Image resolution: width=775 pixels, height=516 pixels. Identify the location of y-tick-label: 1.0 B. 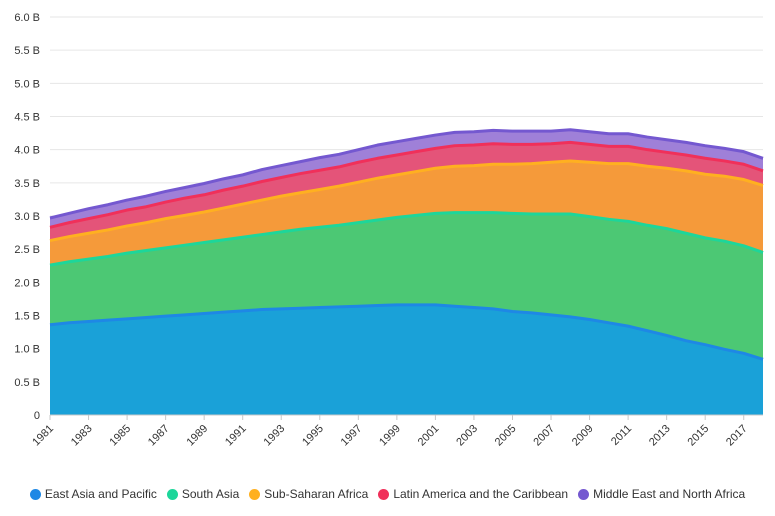
(27, 350).